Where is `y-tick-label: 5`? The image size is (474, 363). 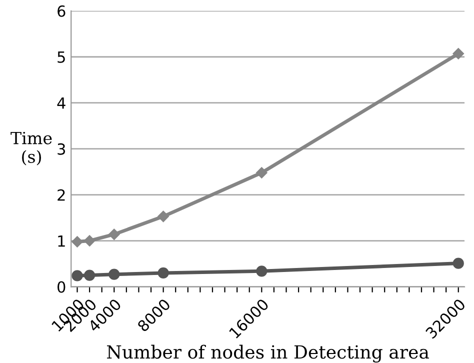
y-tick-label: 5 is located at coordinates (61, 57).